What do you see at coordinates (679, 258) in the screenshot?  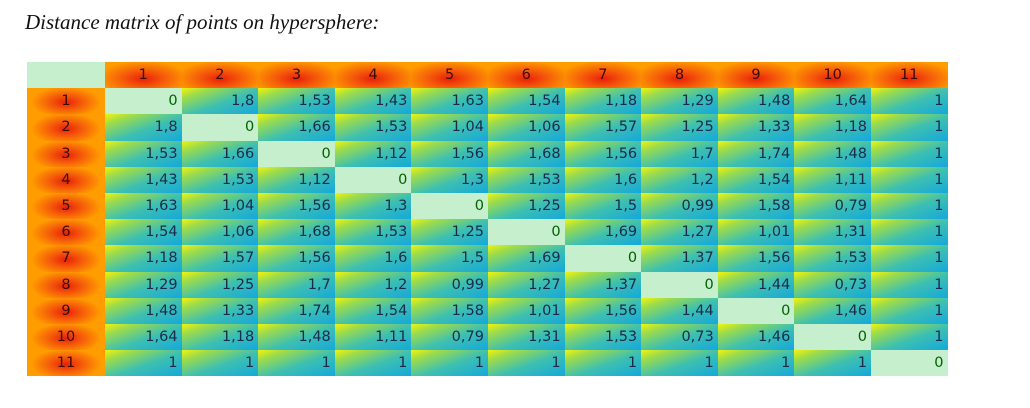 I see `distance-cell: 1,37` at bounding box center [679, 258].